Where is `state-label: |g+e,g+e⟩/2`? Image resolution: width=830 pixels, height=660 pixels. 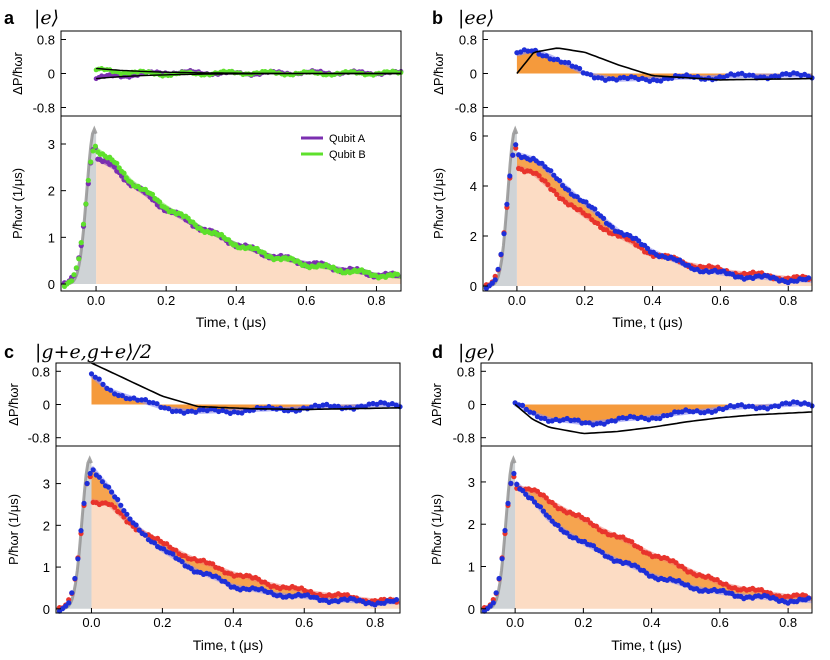
state-label: |g+e,g+e⟩/2 is located at coordinates (93, 352).